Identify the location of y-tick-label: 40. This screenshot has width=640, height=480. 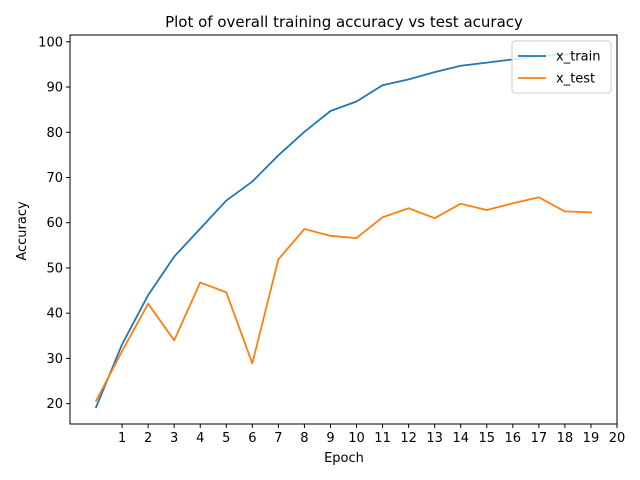
(54, 314).